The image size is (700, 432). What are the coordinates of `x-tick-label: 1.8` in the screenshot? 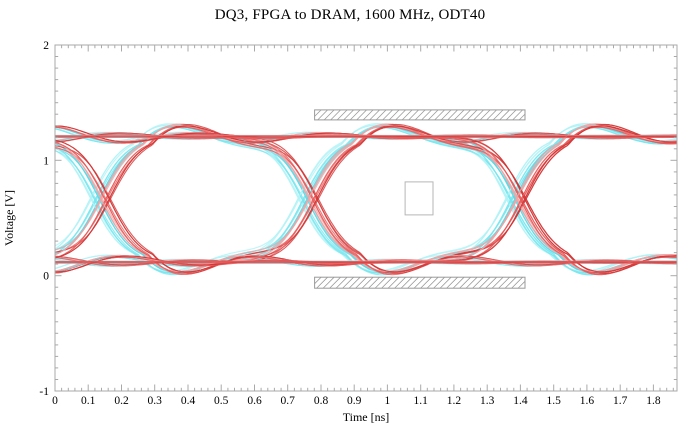 It's located at (653, 401).